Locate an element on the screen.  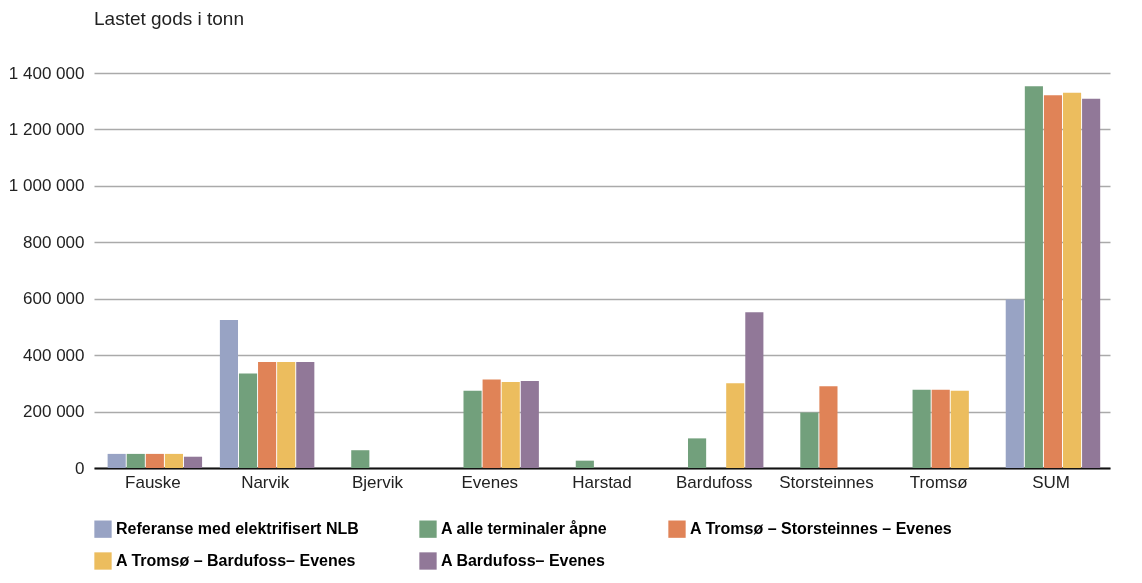
chart-title: Lastet gods i tonn is located at coordinates (169, 18).